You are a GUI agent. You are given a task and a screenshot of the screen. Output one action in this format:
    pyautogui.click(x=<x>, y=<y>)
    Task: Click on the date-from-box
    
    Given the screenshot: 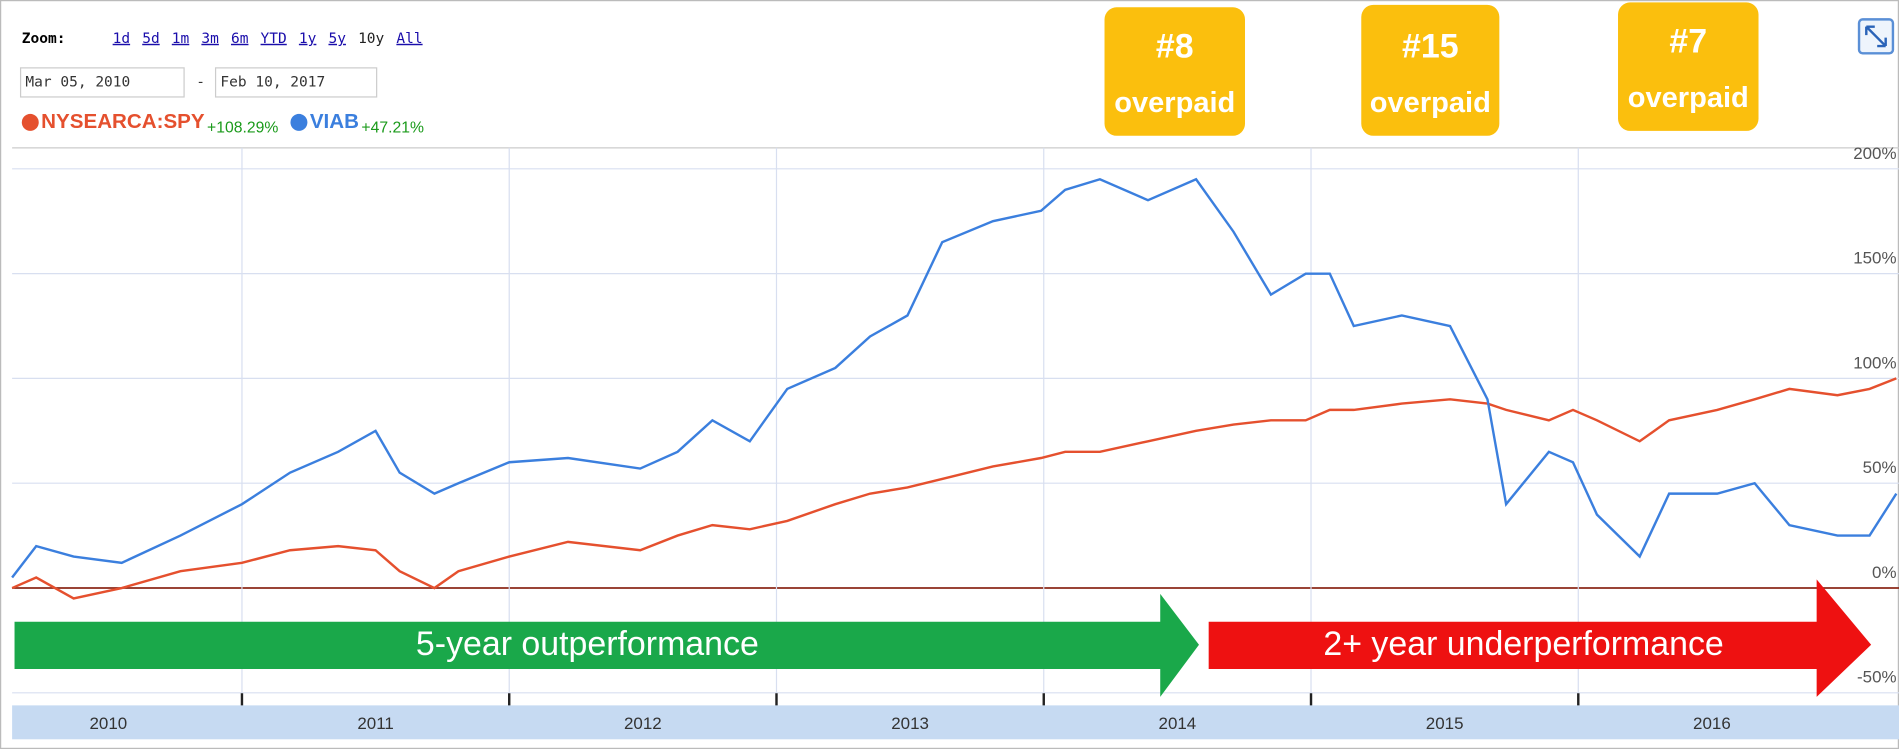 What is the action you would take?
    pyautogui.click(x=102, y=82)
    